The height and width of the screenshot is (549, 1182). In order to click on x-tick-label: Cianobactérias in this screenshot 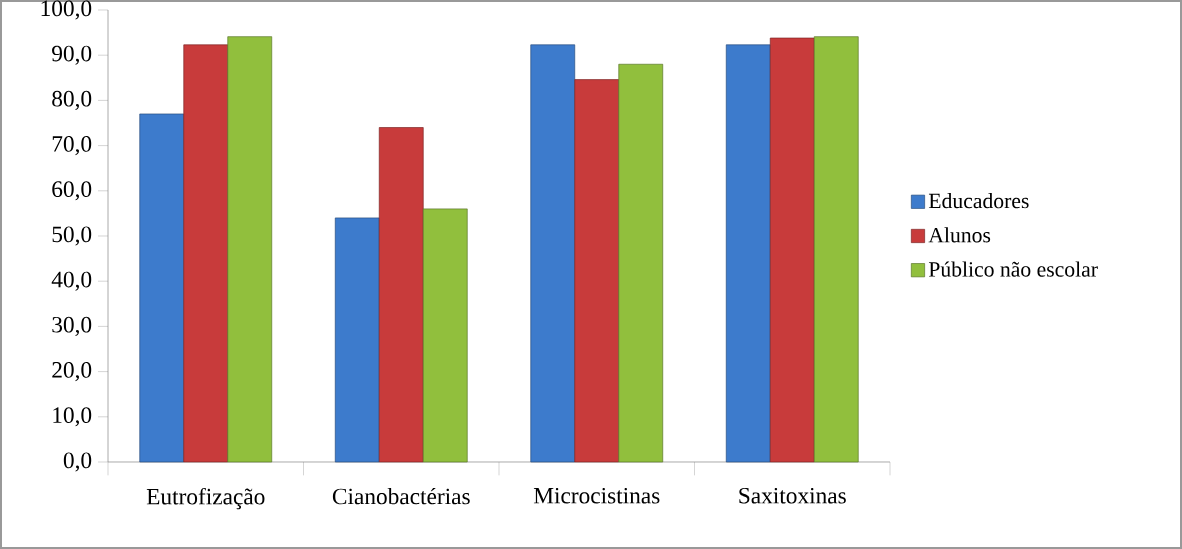, I will do `click(401, 496)`.